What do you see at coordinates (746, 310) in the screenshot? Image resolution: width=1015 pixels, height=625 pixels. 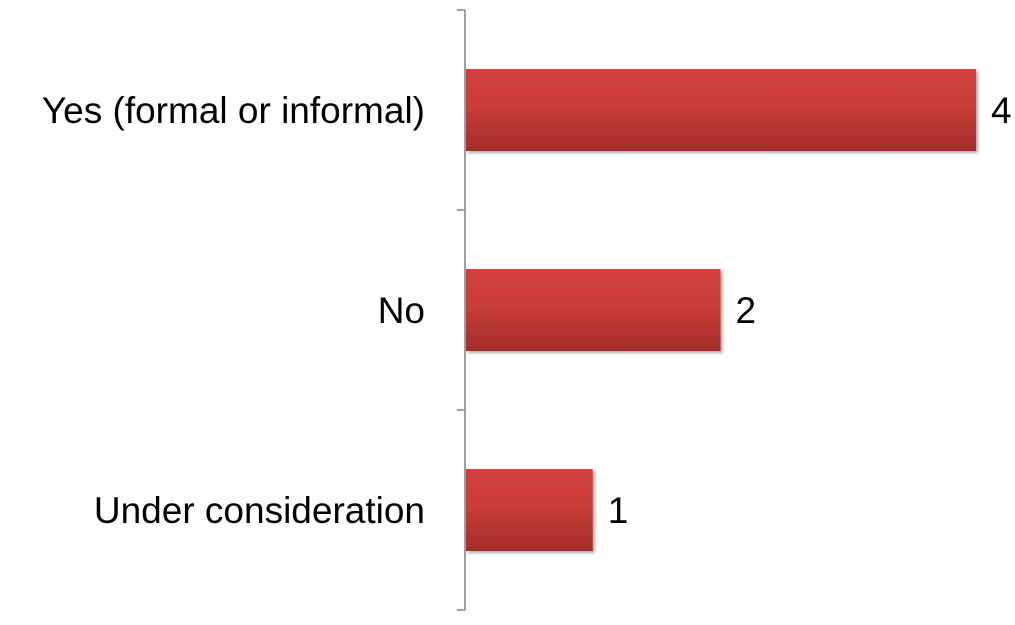 I see `data-label: 2` at bounding box center [746, 310].